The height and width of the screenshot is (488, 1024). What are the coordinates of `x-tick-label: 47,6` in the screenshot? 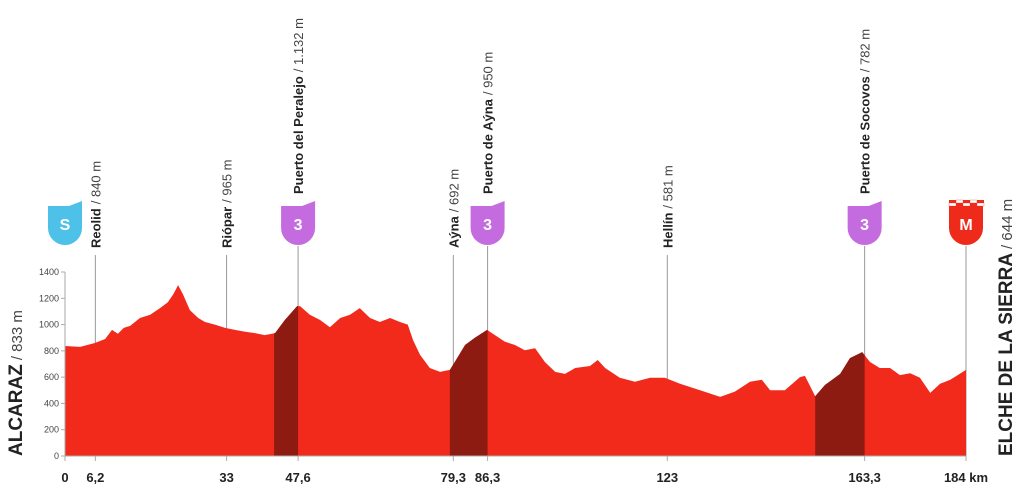 It's located at (297, 477).